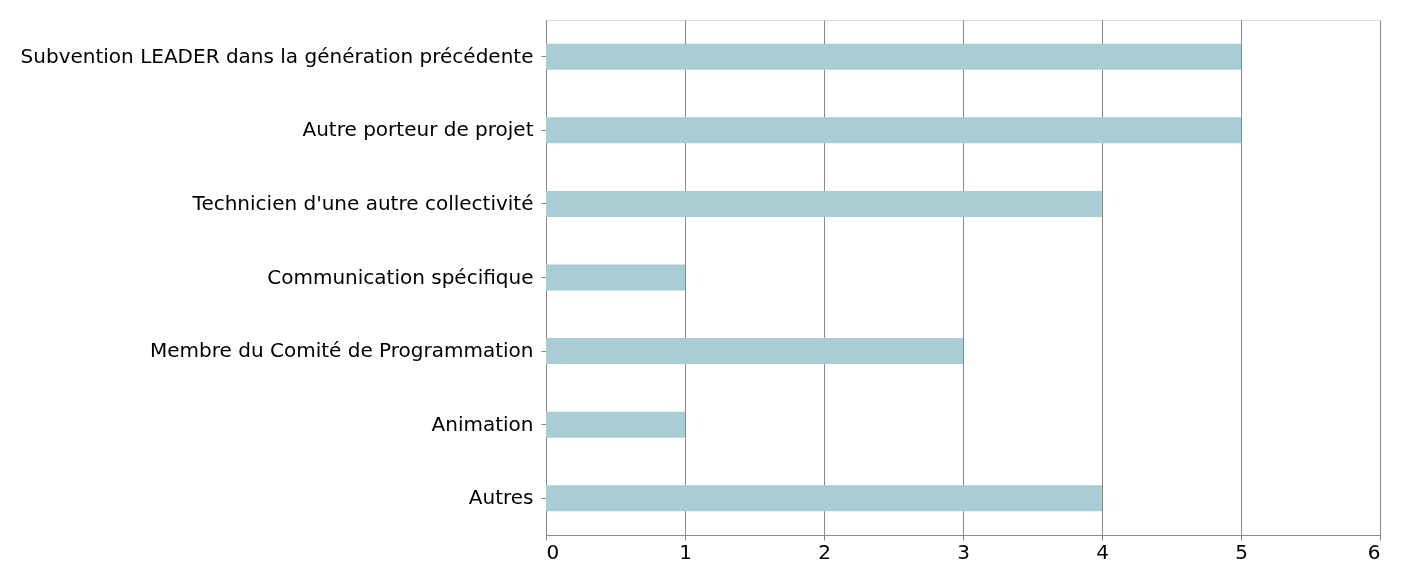 The width and height of the screenshot is (1411, 572). What do you see at coordinates (553, 551) in the screenshot?
I see `x-tick-label: 0` at bounding box center [553, 551].